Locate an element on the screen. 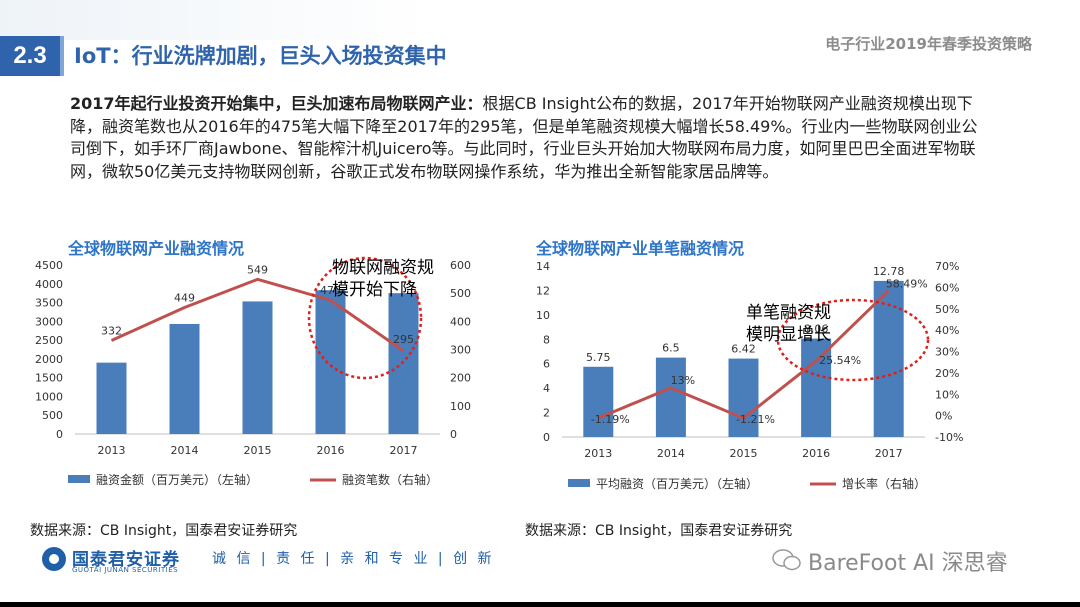 The height and width of the screenshot is (607, 1080). chart1-x-tick: 2016 is located at coordinates (331, 450).